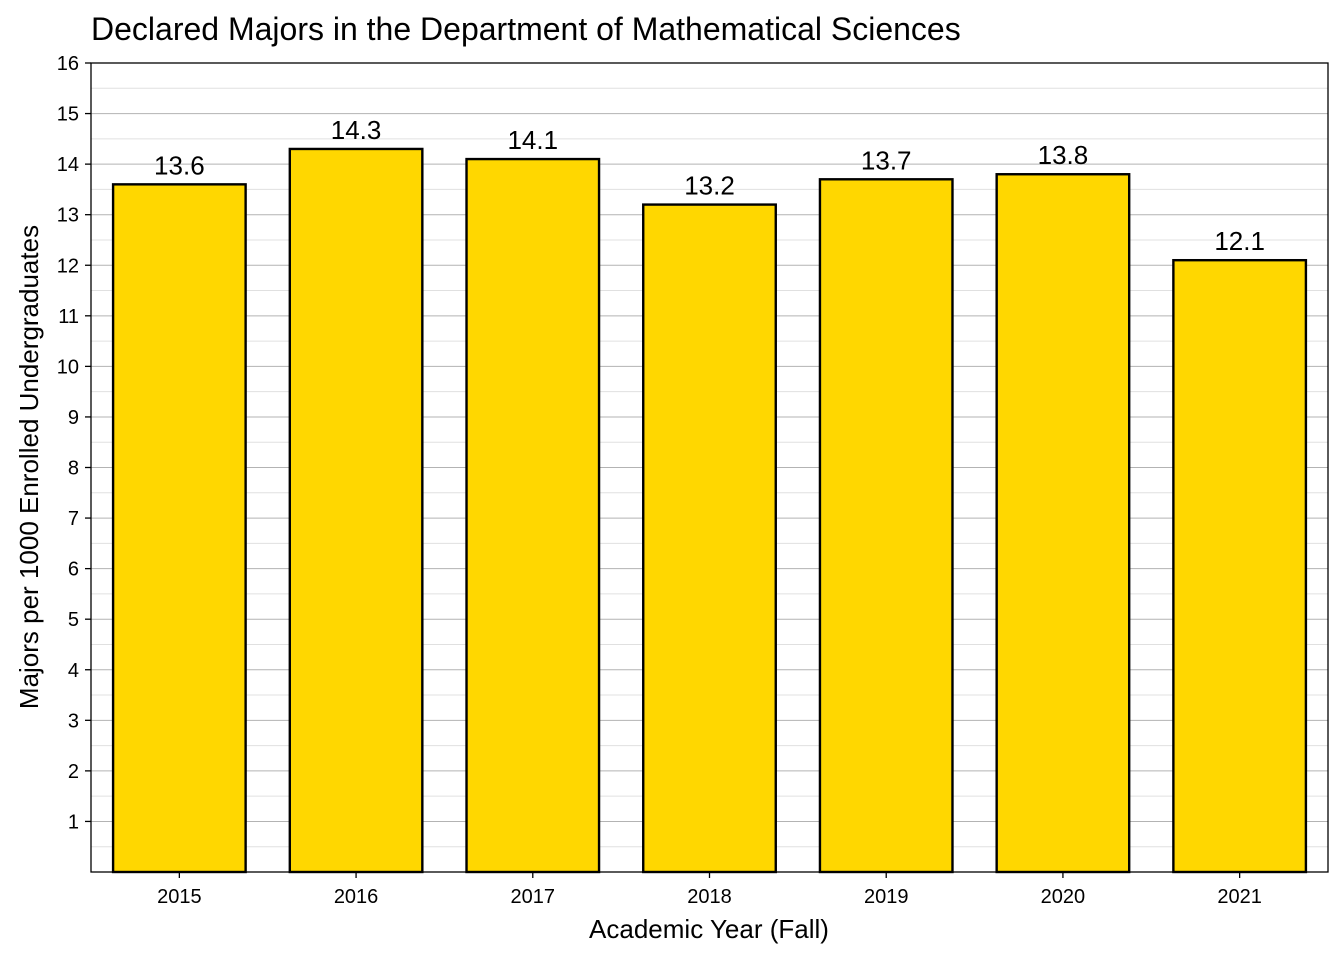 Image resolution: width=1344 pixels, height=960 pixels. What do you see at coordinates (886, 526) in the screenshot?
I see `bar-2019` at bounding box center [886, 526].